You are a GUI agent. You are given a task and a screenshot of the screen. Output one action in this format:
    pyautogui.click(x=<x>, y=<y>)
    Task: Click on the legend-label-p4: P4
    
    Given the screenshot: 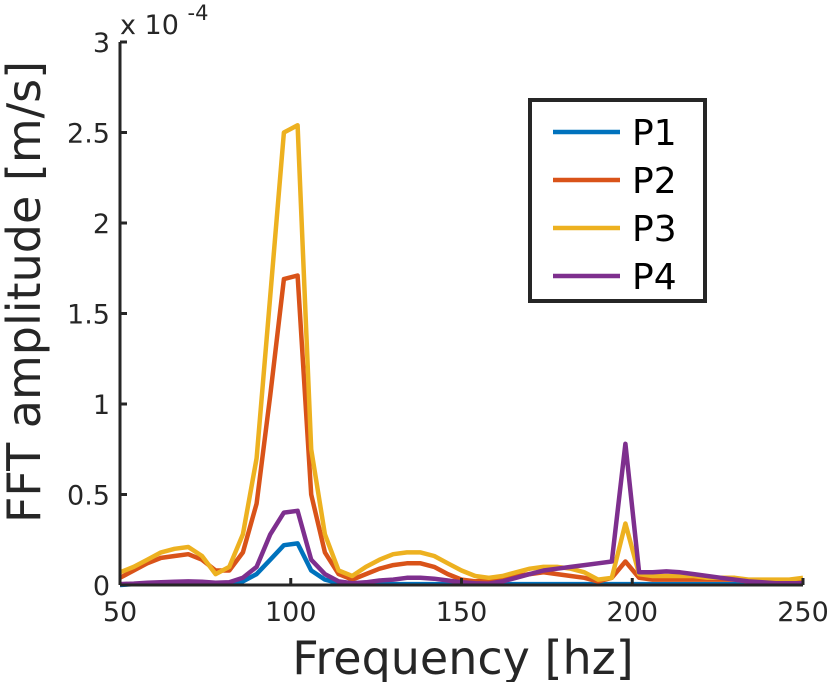 What is the action you would take?
    pyautogui.click(x=654, y=277)
    